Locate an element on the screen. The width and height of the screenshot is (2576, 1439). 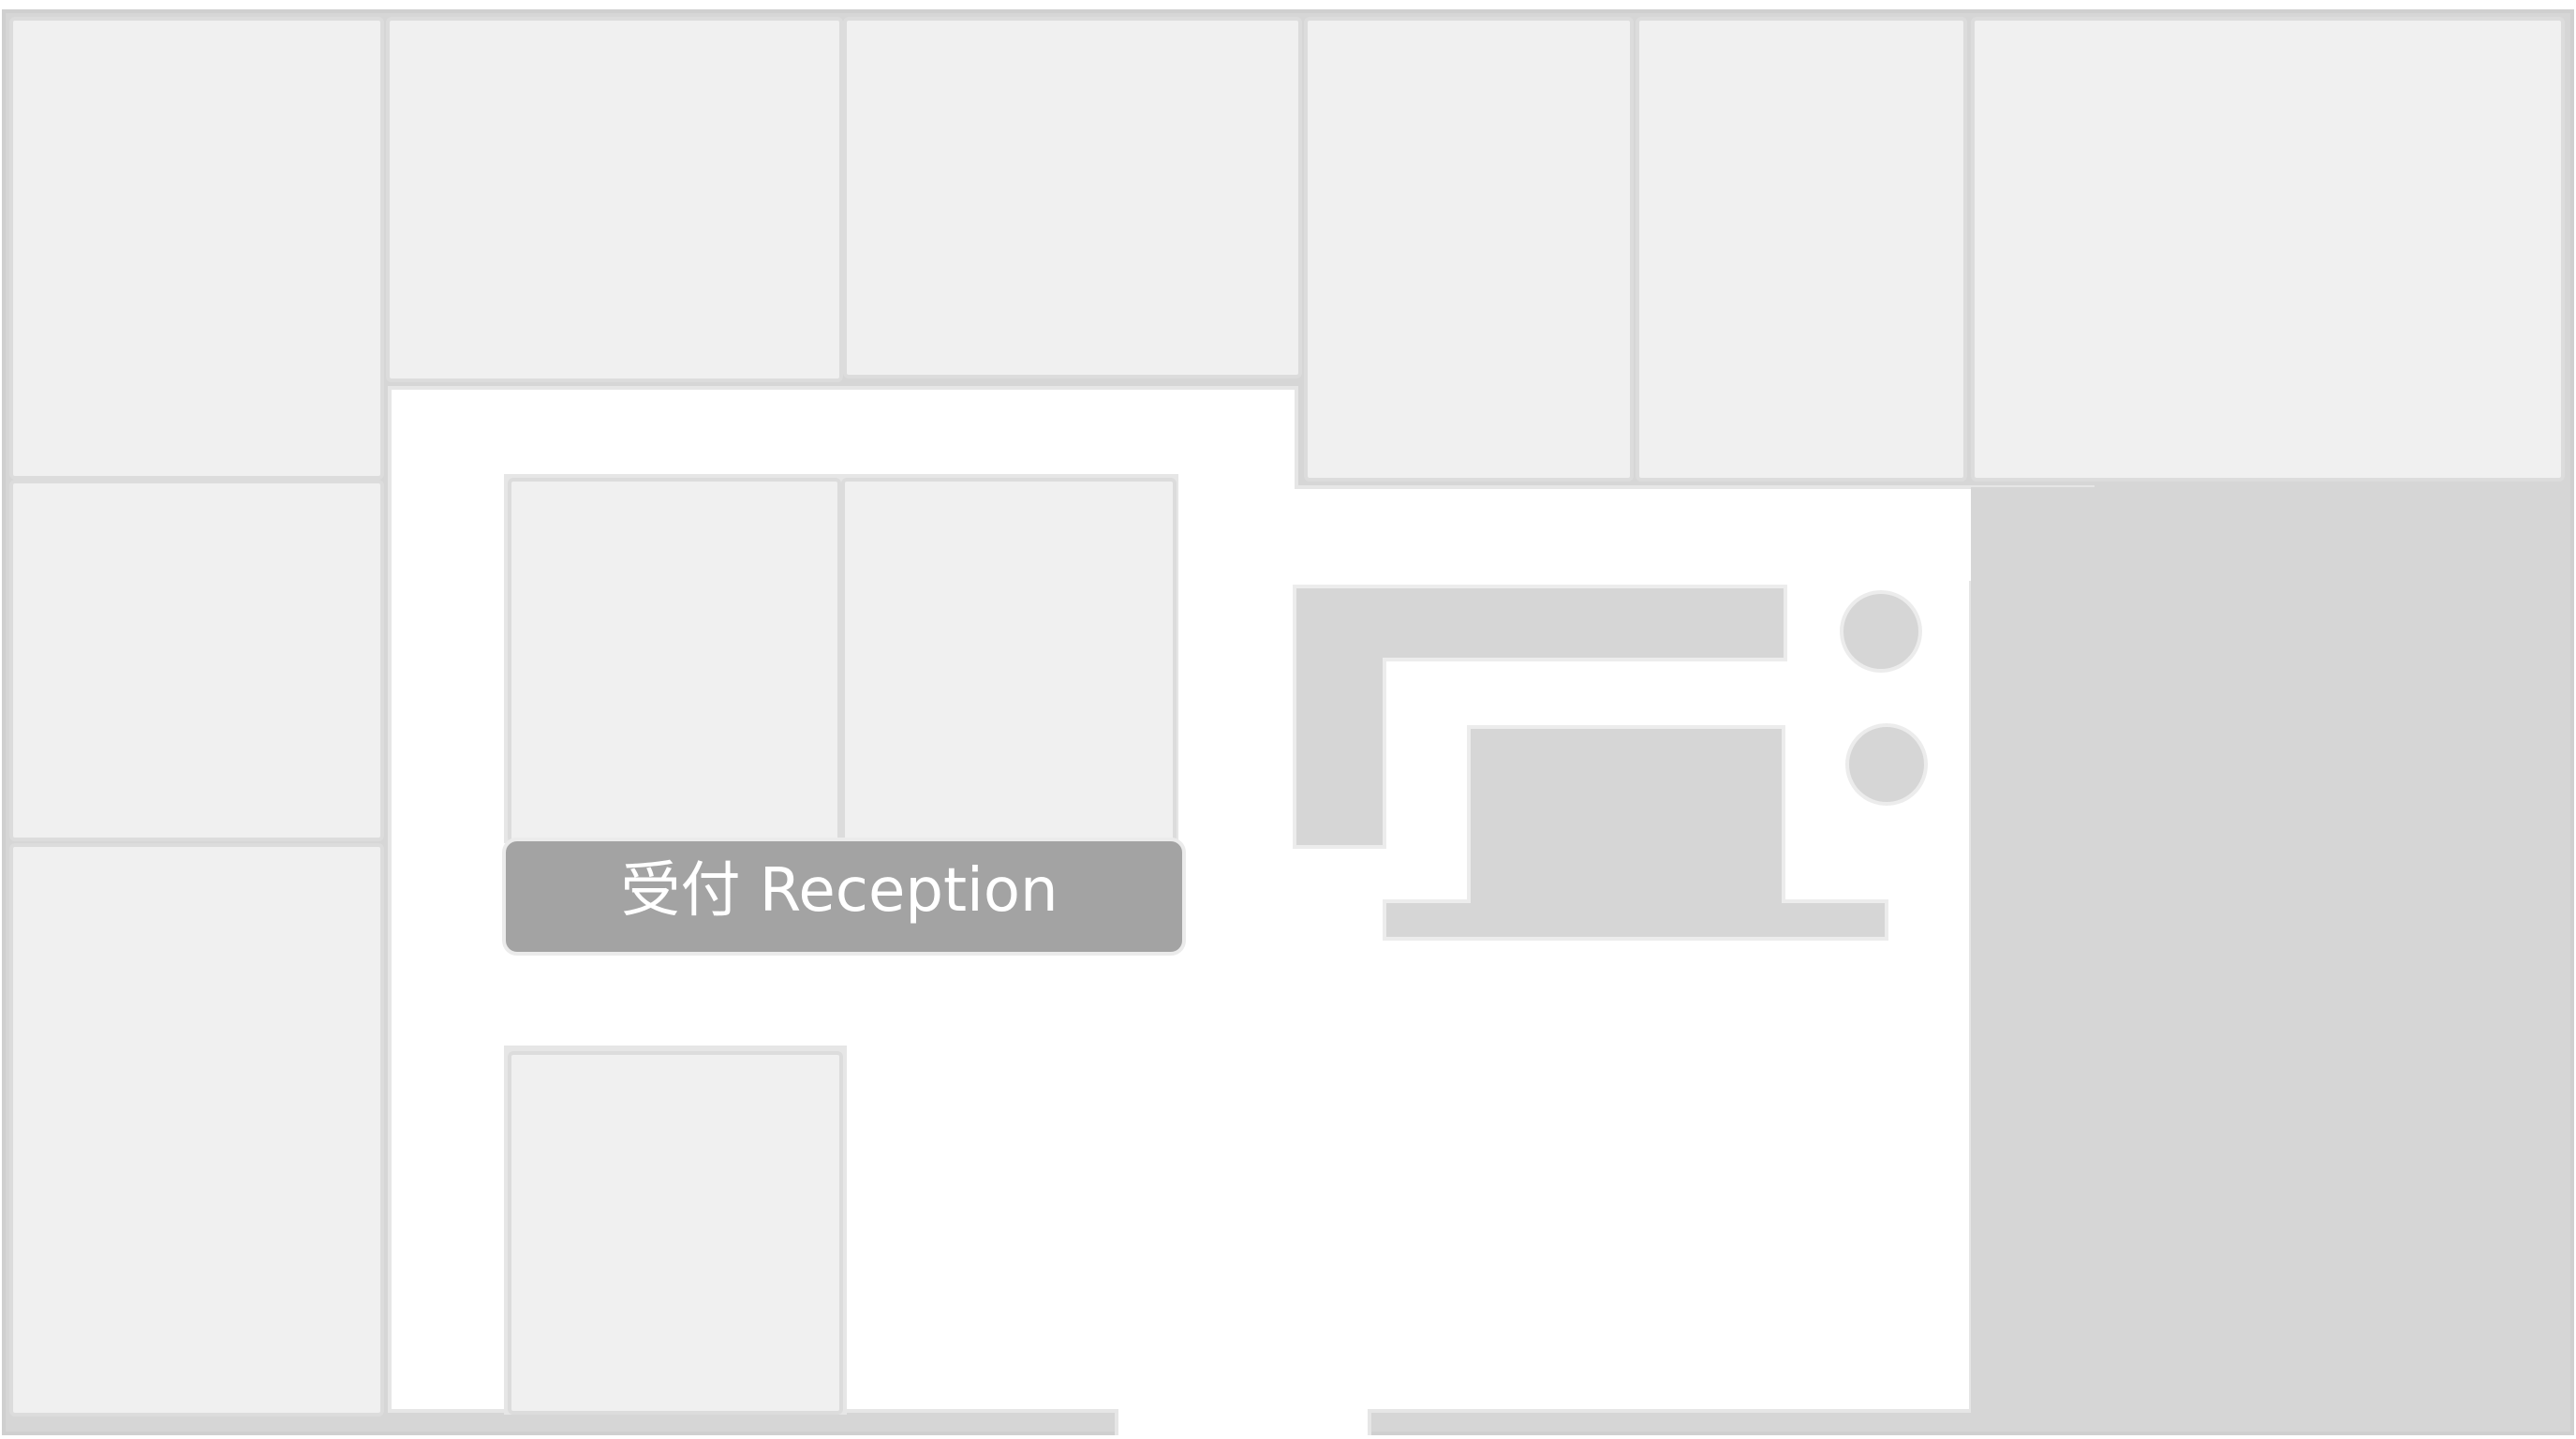
room-left-middle is located at coordinates (196, 660).